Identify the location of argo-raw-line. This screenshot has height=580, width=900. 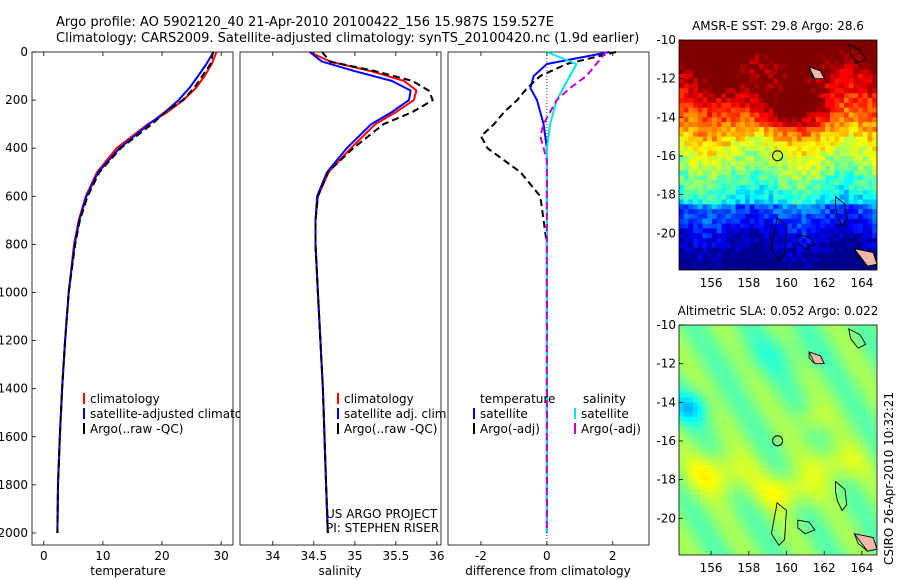
(374, 292).